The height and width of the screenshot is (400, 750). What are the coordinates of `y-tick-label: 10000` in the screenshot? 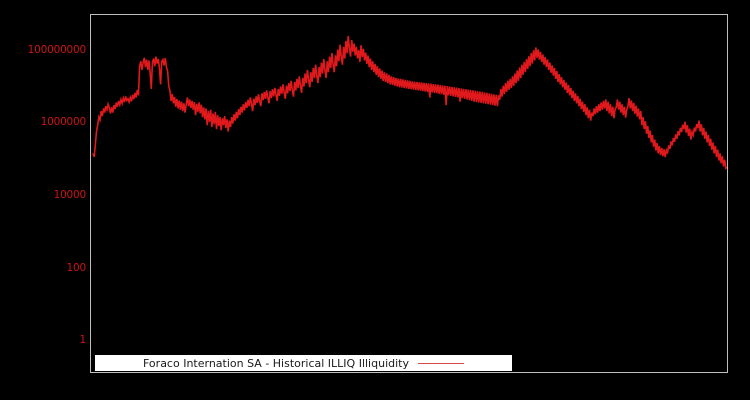 It's located at (70, 195).